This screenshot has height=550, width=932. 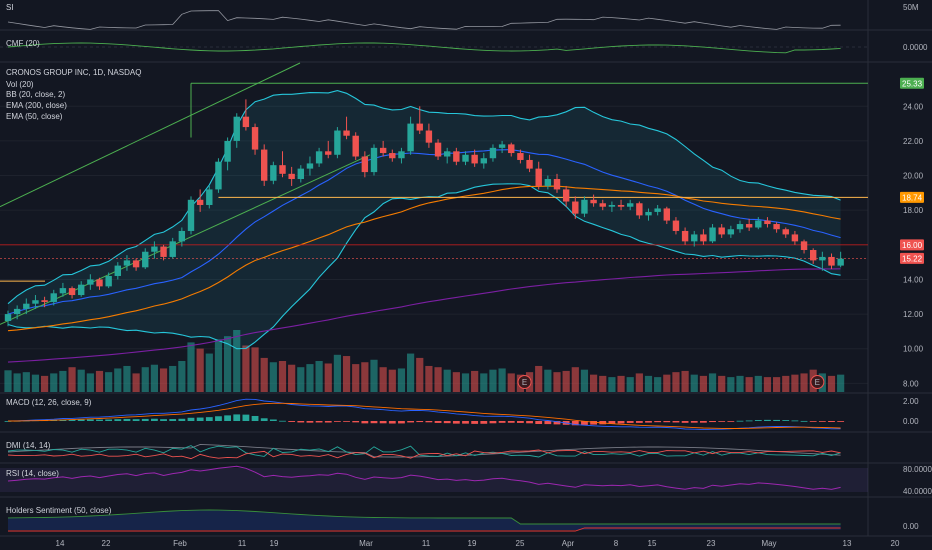 What do you see at coordinates (912, 83) in the screenshot?
I see `price-tag-label: 25.33` at bounding box center [912, 83].